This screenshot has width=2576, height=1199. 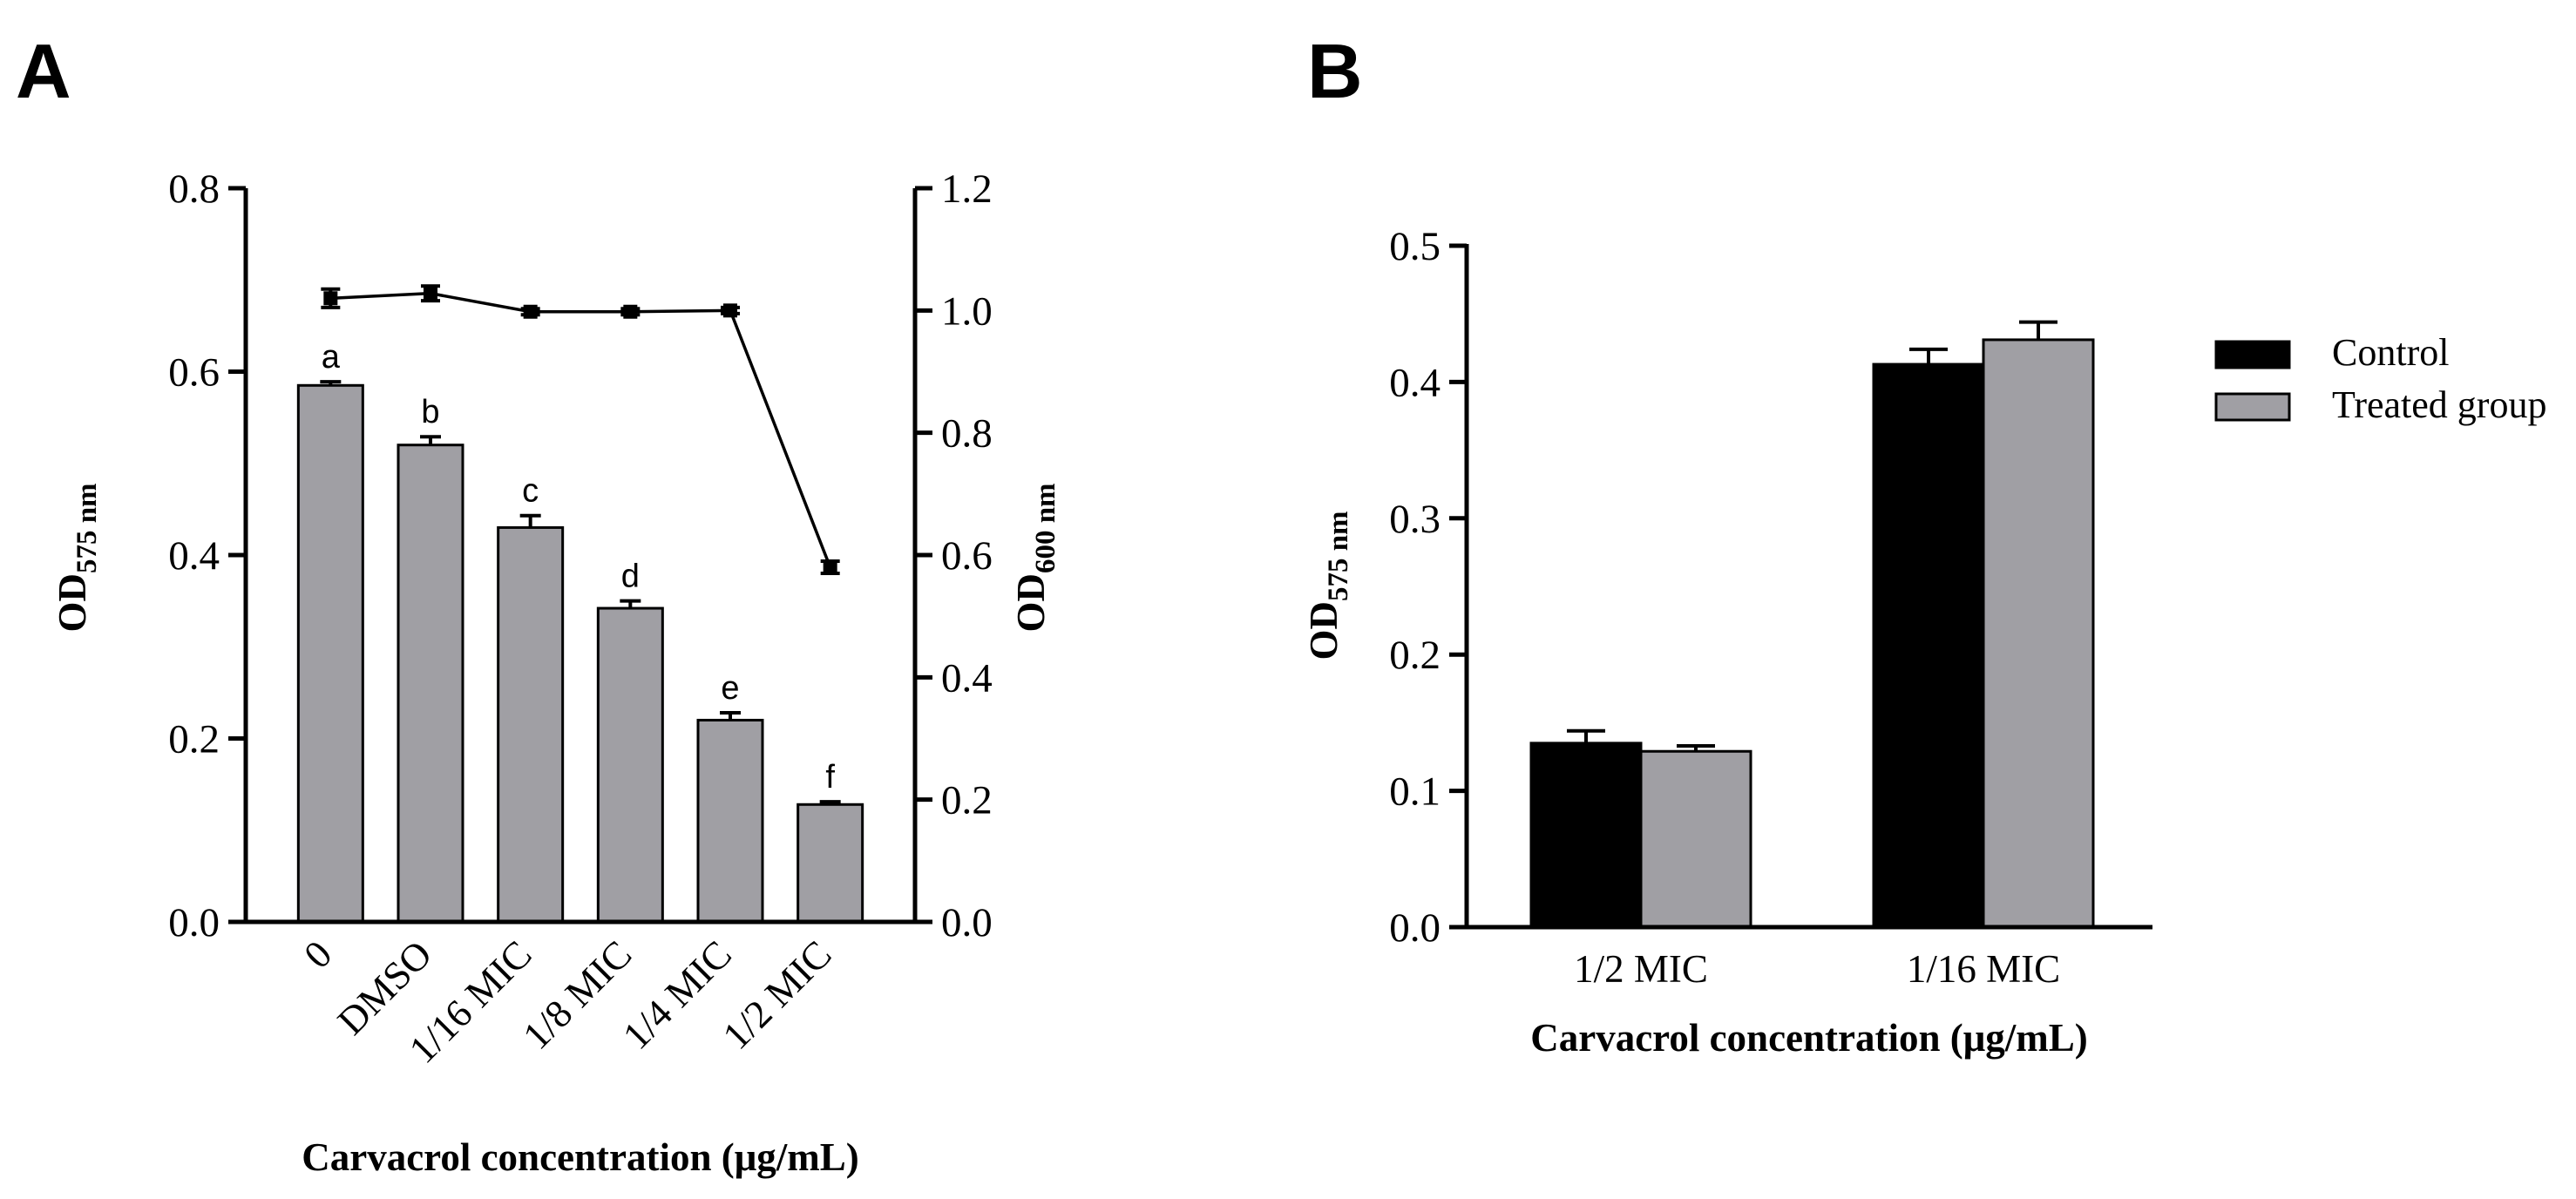 I want to click on panel-b-x-axis-title: Carvacrol concentration (μg/mL), so click(x=1809, y=1038).